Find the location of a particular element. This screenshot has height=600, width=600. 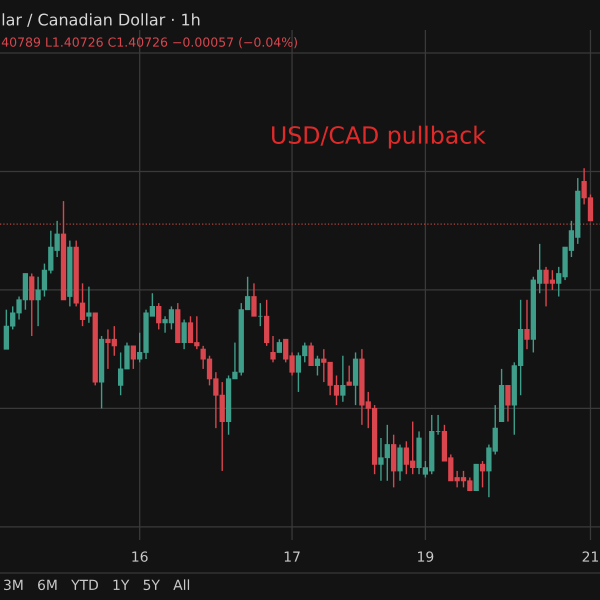

x-tick-label: 21 is located at coordinates (590, 556).